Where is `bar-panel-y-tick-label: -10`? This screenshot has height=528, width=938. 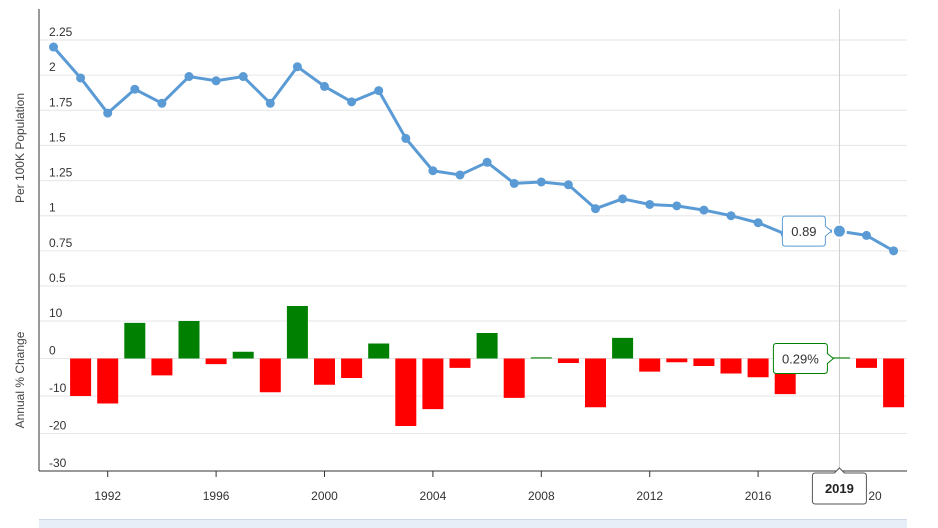
bar-panel-y-tick-label: -10 is located at coordinates (58, 388).